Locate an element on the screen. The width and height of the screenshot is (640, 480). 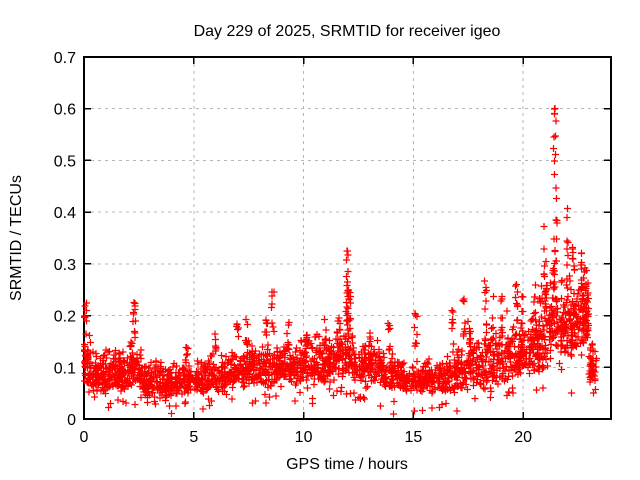
x-tick-label: 15 is located at coordinates (413, 437).